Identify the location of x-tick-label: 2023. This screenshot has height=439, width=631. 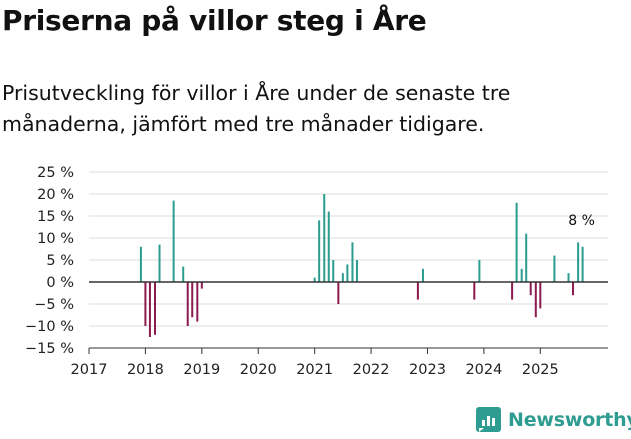
(427, 370).